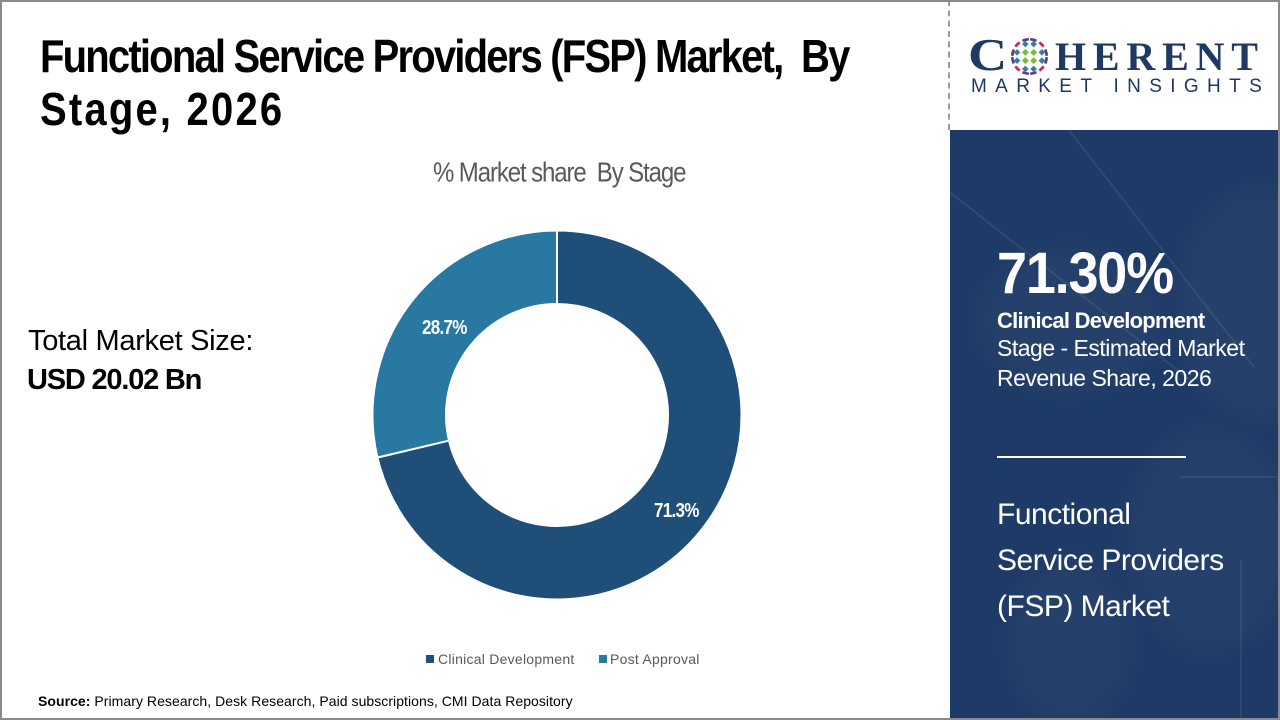 Image resolution: width=1280 pixels, height=720 pixels. I want to click on svg-text: MARKET INSIGHTS, so click(1120, 86).